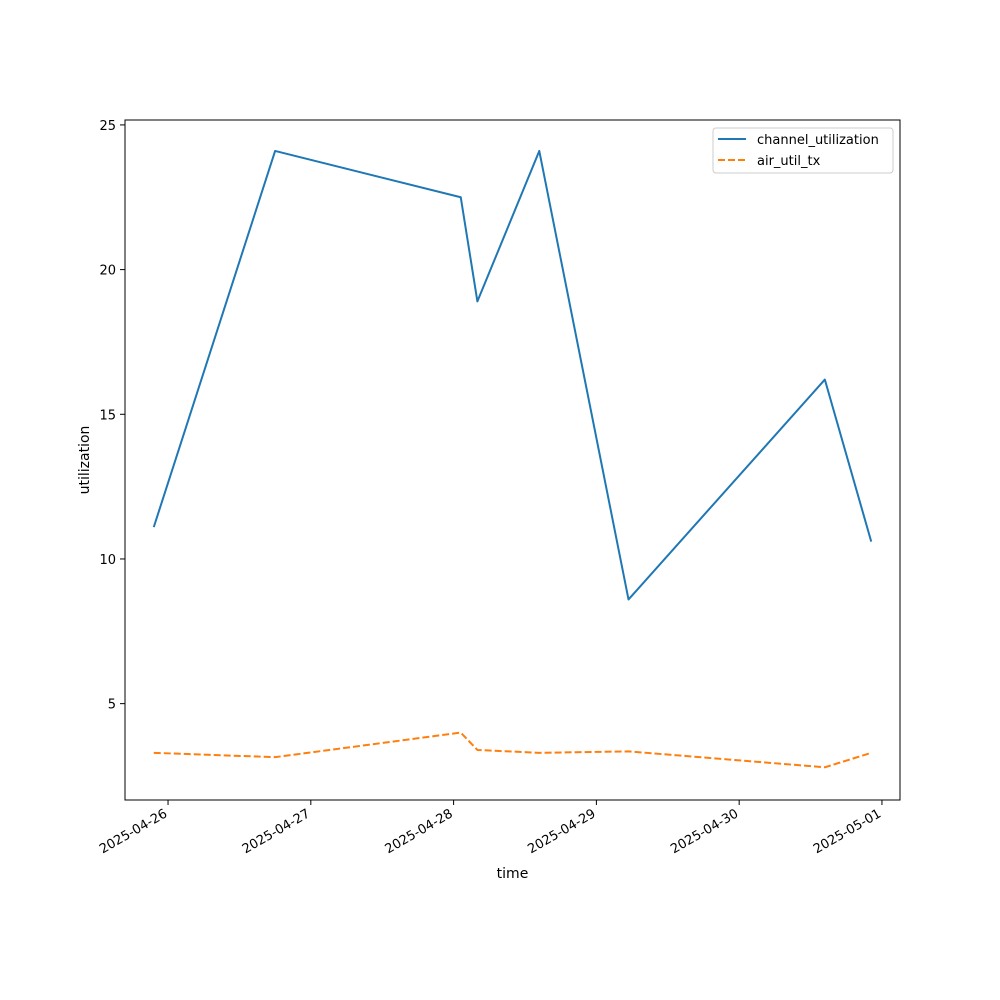 The width and height of the screenshot is (1000, 1000). I want to click on series-line-air-util-tx, so click(512, 750).